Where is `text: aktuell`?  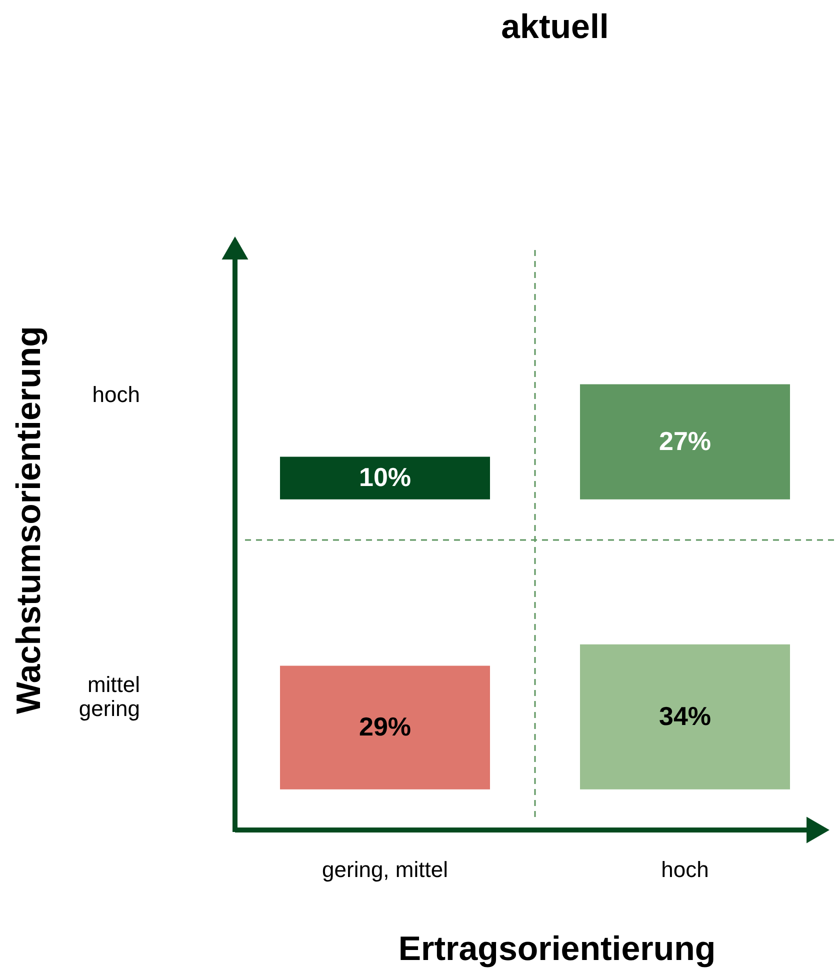
text: aktuell is located at coordinates (555, 27).